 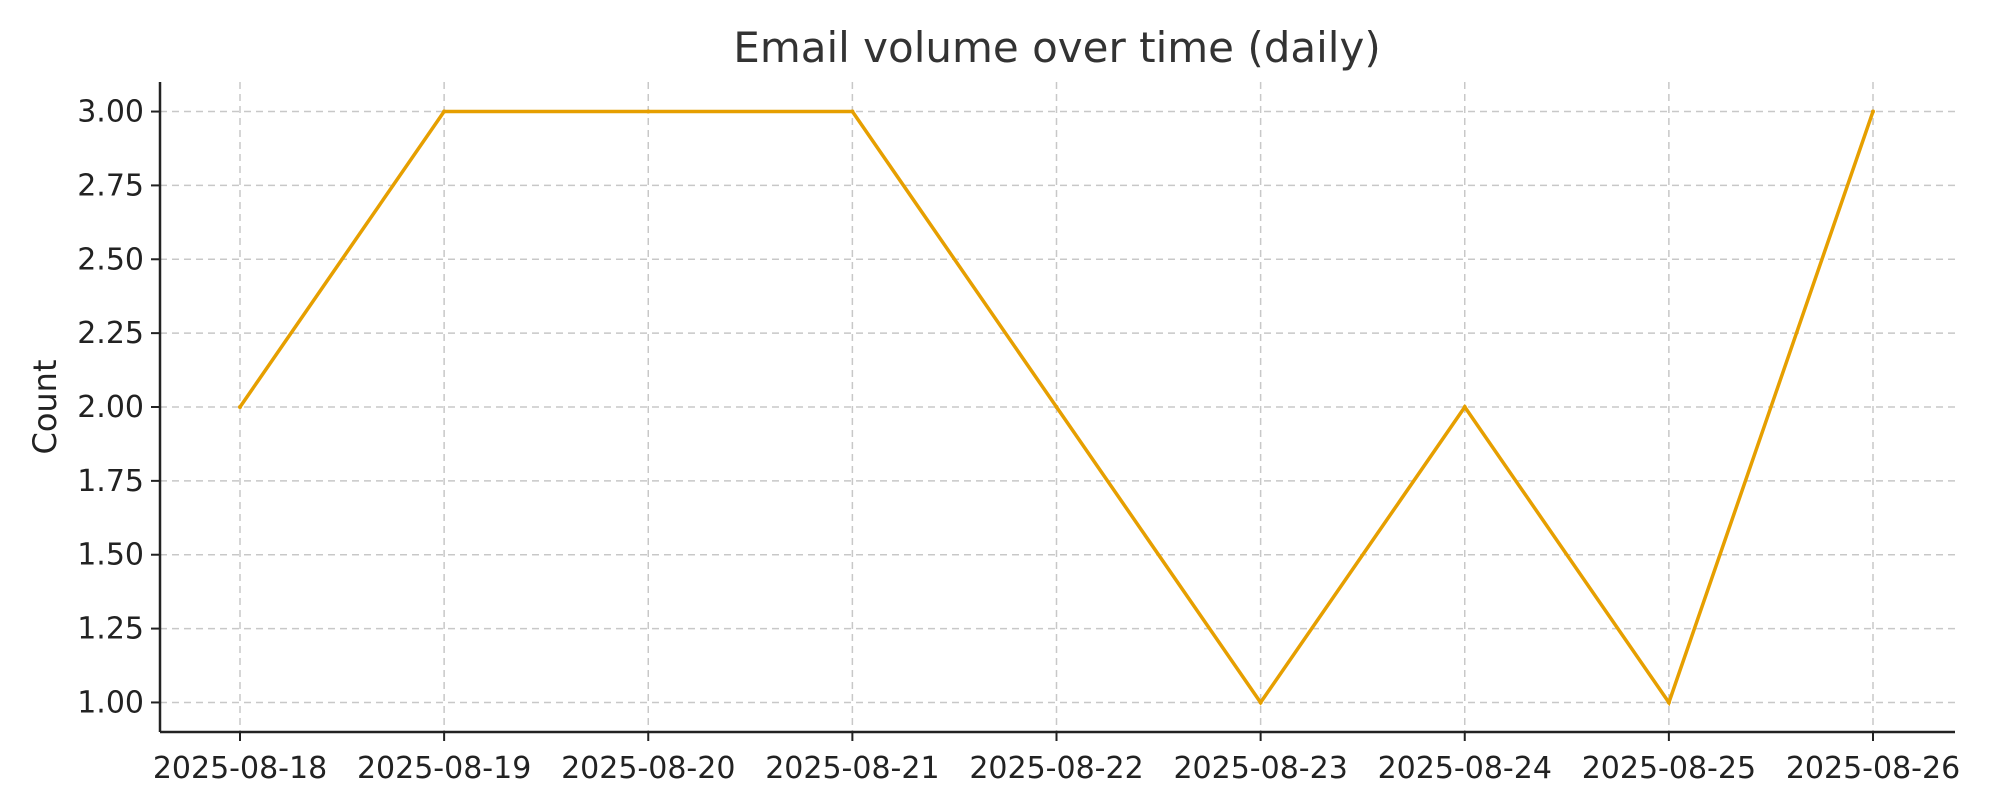 What do you see at coordinates (1873, 768) in the screenshot?
I see `x-tick-label: 2025-08-26` at bounding box center [1873, 768].